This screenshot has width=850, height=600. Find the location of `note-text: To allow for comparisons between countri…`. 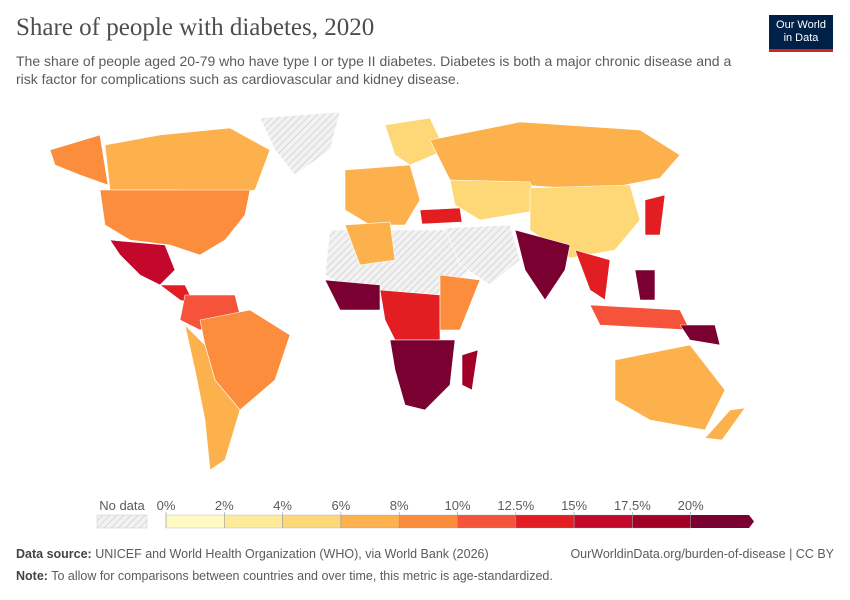

note-text: To allow for comparisons between countri… is located at coordinates (302, 576).